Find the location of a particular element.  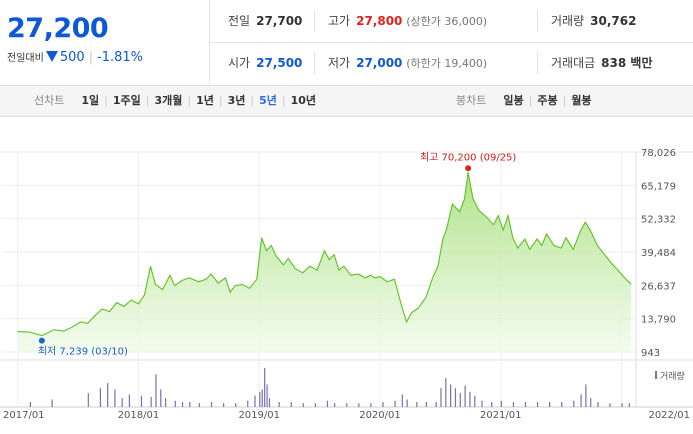

period-1y: 1년 is located at coordinates (205, 100).